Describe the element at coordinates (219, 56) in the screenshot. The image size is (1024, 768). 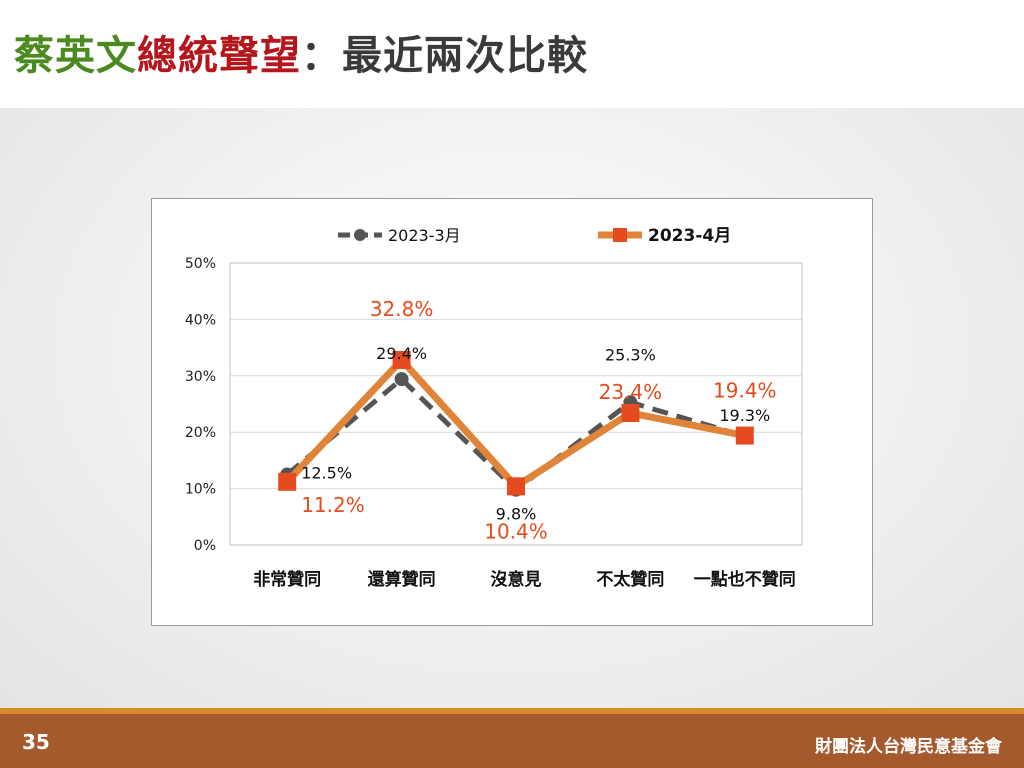
I see `title-topic: 總統聲望` at that location.